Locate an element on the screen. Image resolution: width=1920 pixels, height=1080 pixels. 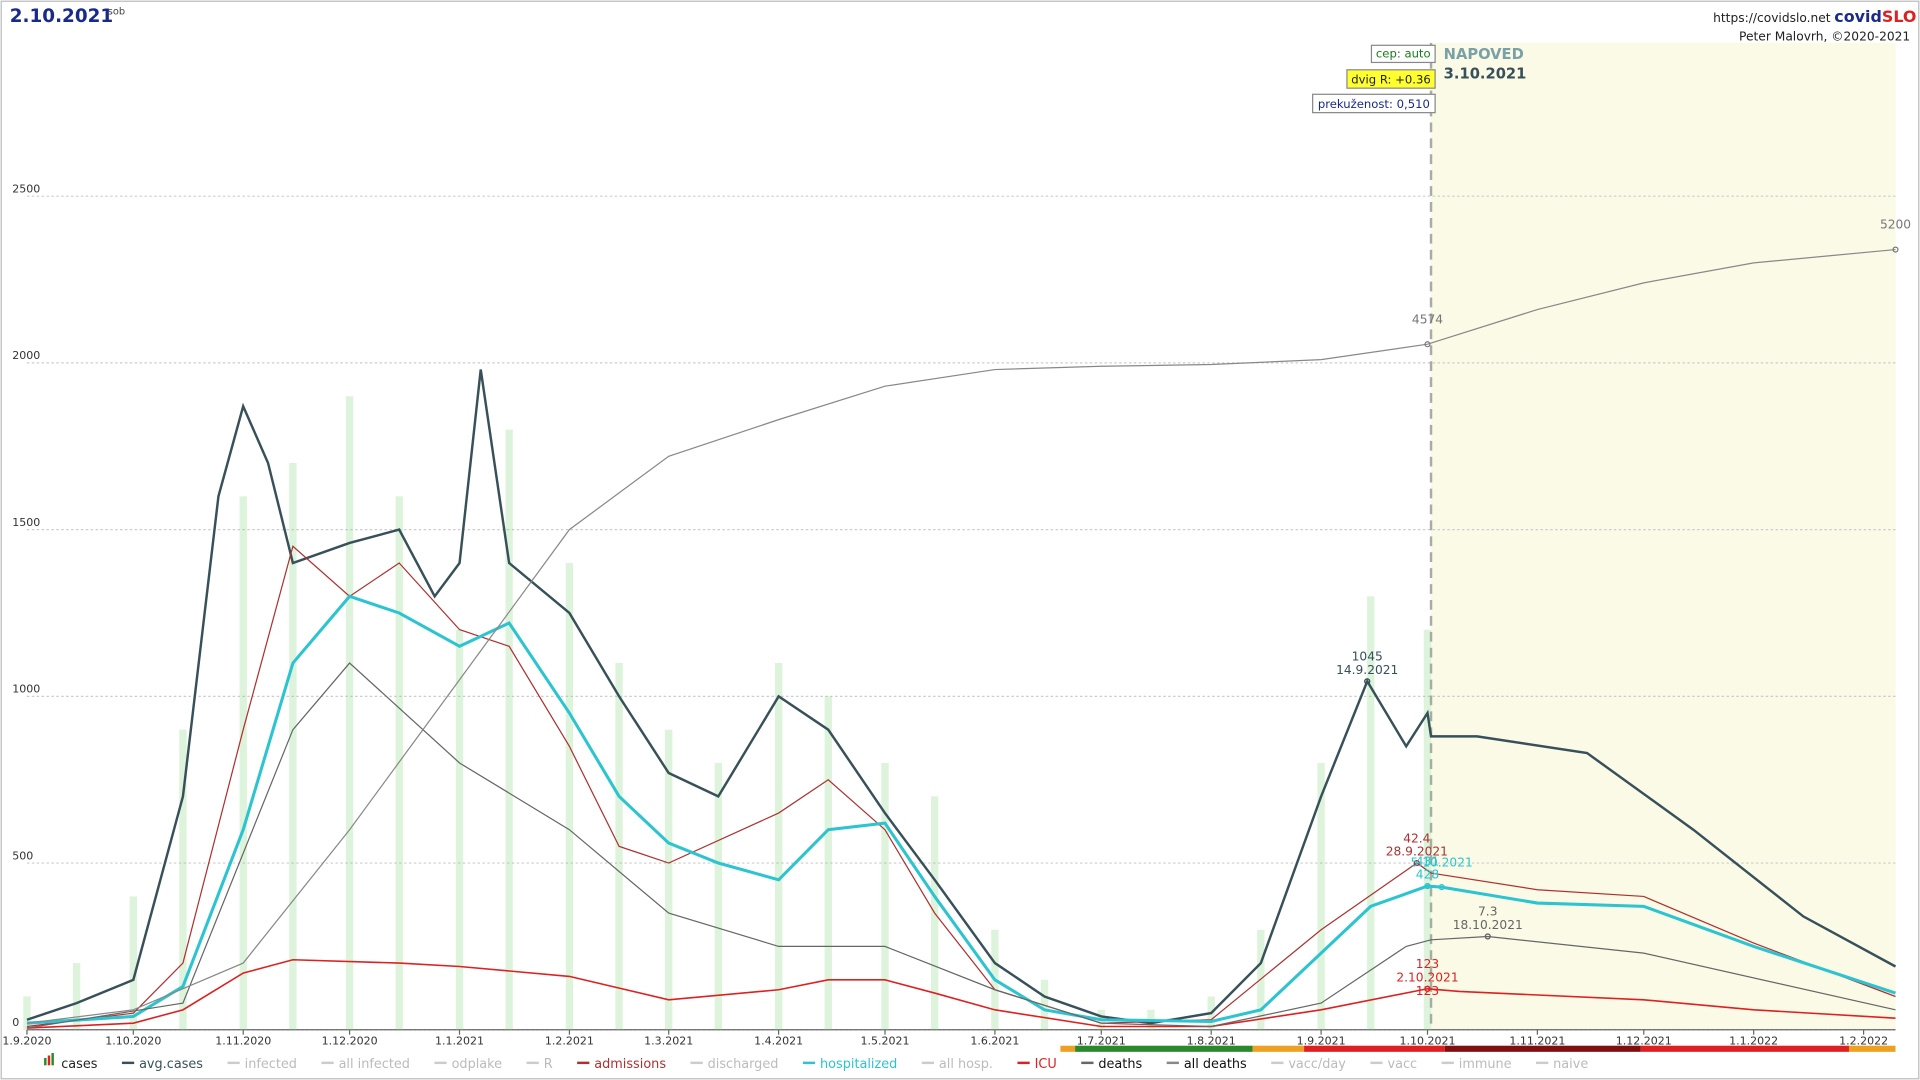
legend-label: ICU is located at coordinates (1046, 1064).